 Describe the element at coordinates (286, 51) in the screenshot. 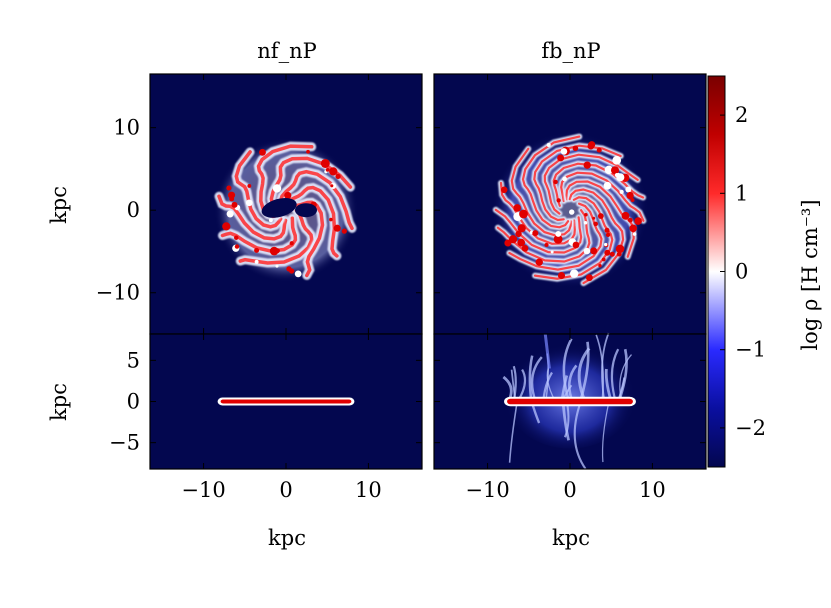

I see `panel-title-left: nf_nP` at that location.